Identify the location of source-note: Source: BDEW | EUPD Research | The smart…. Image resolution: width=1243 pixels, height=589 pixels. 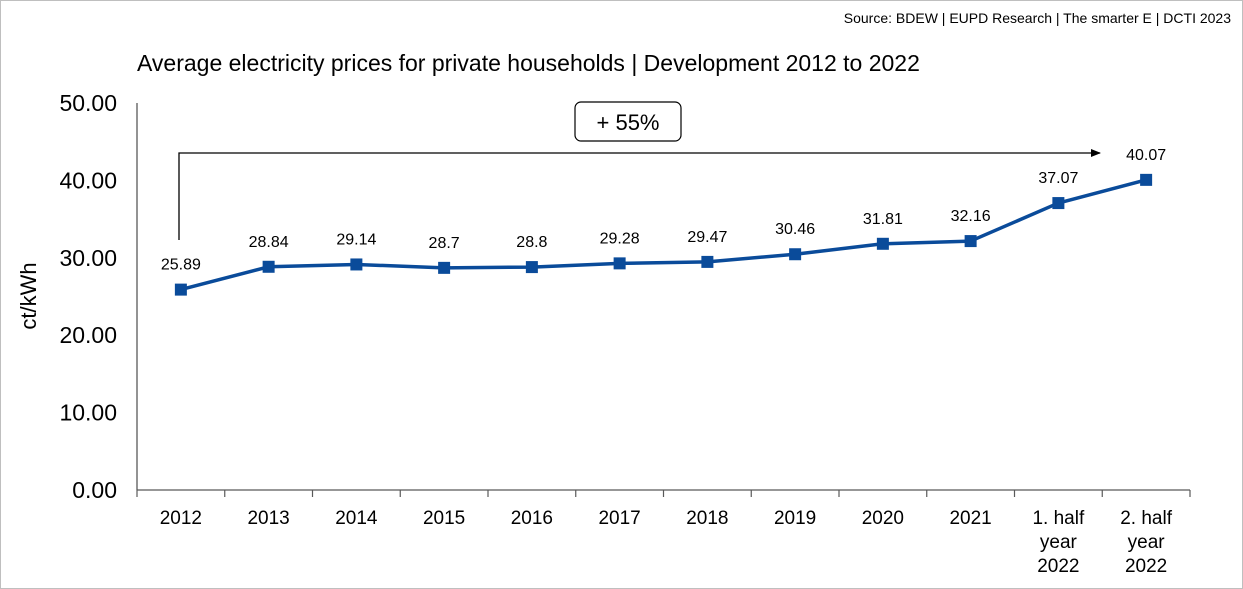
(1037, 18).